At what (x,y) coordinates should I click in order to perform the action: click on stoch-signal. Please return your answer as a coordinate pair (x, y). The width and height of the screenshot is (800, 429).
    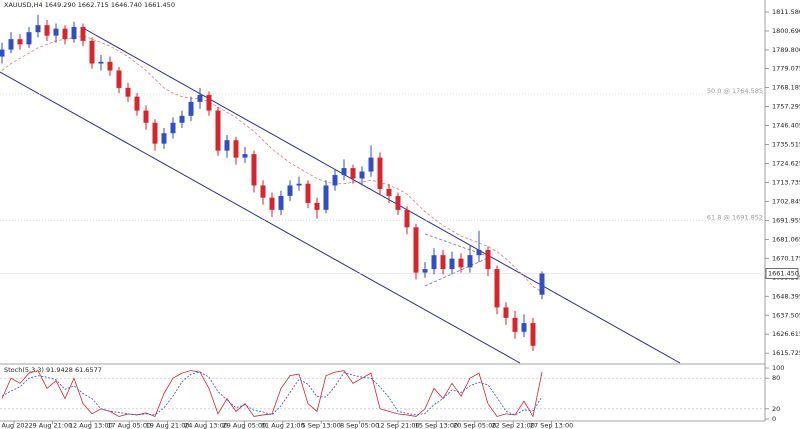
    Looking at the image, I should click on (272, 393).